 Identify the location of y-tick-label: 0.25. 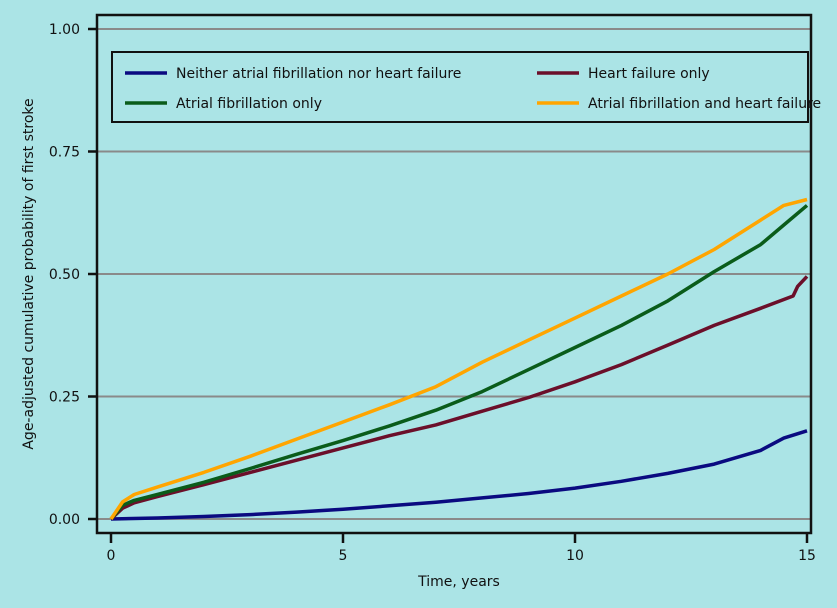
(64, 398).